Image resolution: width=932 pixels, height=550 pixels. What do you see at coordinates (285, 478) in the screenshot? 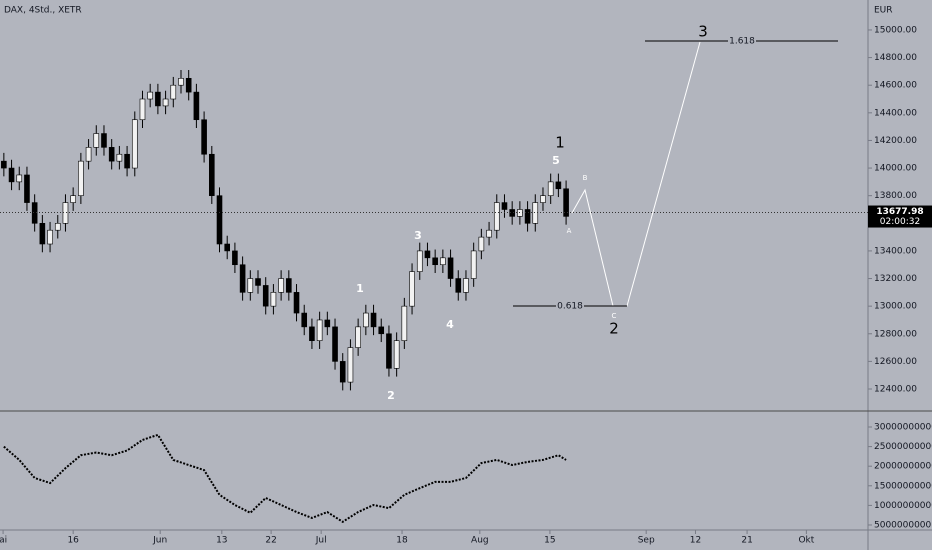
I see `indicator-line` at bounding box center [285, 478].